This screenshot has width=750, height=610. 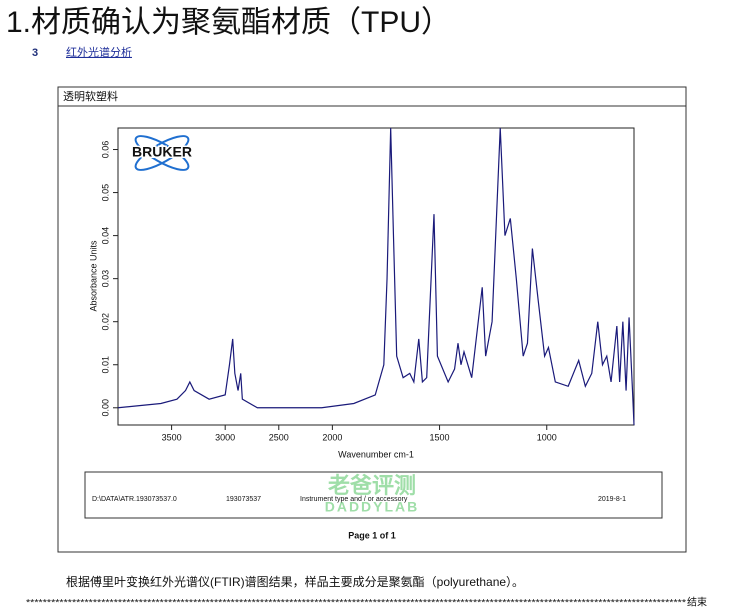 What do you see at coordinates (371, 485) in the screenshot?
I see `watermark-cn: 老爸评测` at bounding box center [371, 485].